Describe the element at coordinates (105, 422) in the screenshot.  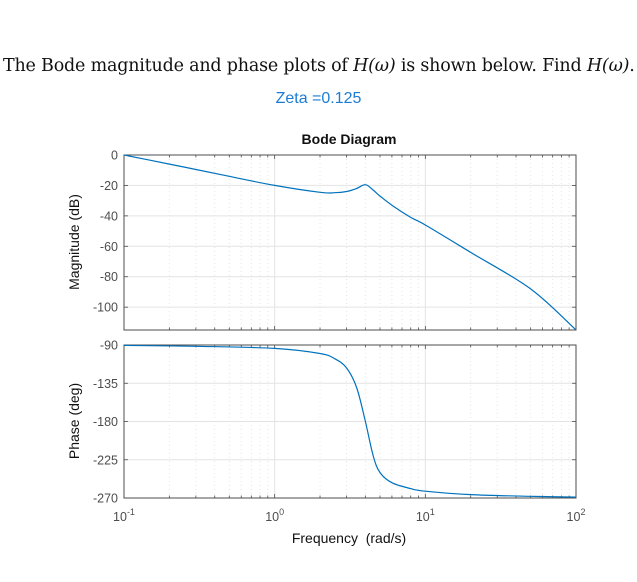
I see `ytick-label: -180` at that location.